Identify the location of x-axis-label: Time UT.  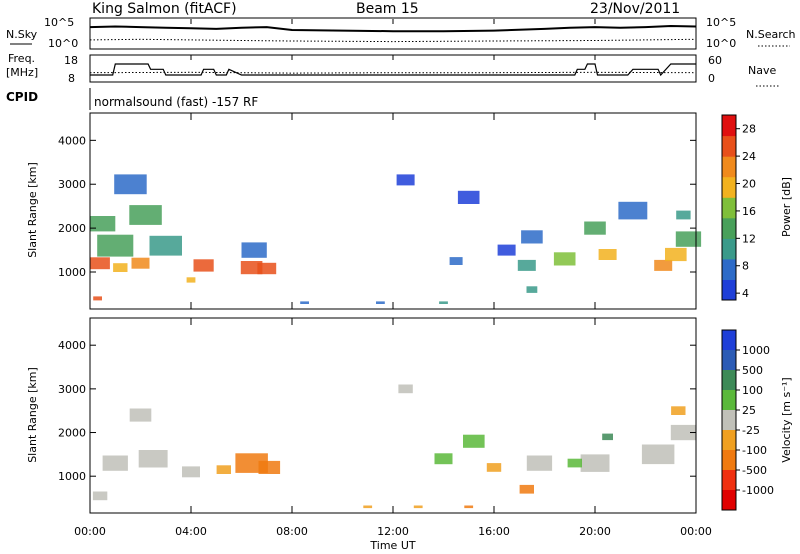
(392, 545).